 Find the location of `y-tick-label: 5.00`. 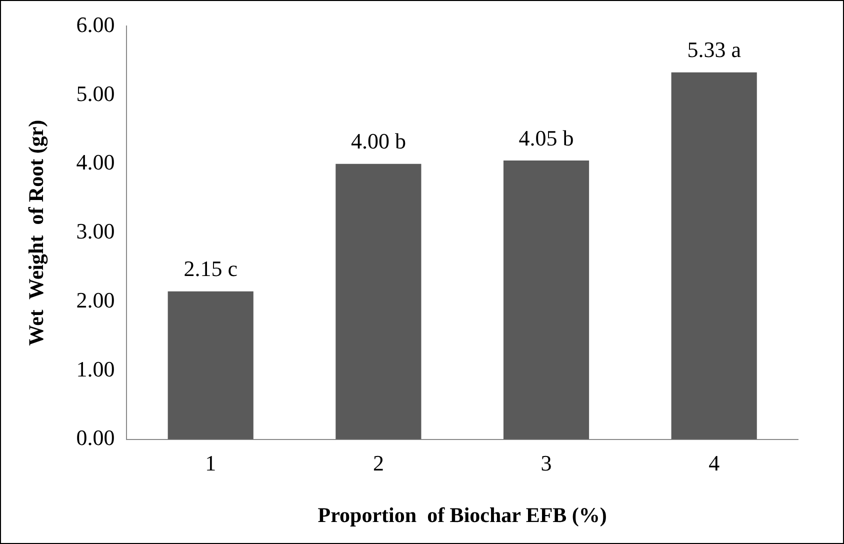

y-tick-label: 5.00 is located at coordinates (95, 93).